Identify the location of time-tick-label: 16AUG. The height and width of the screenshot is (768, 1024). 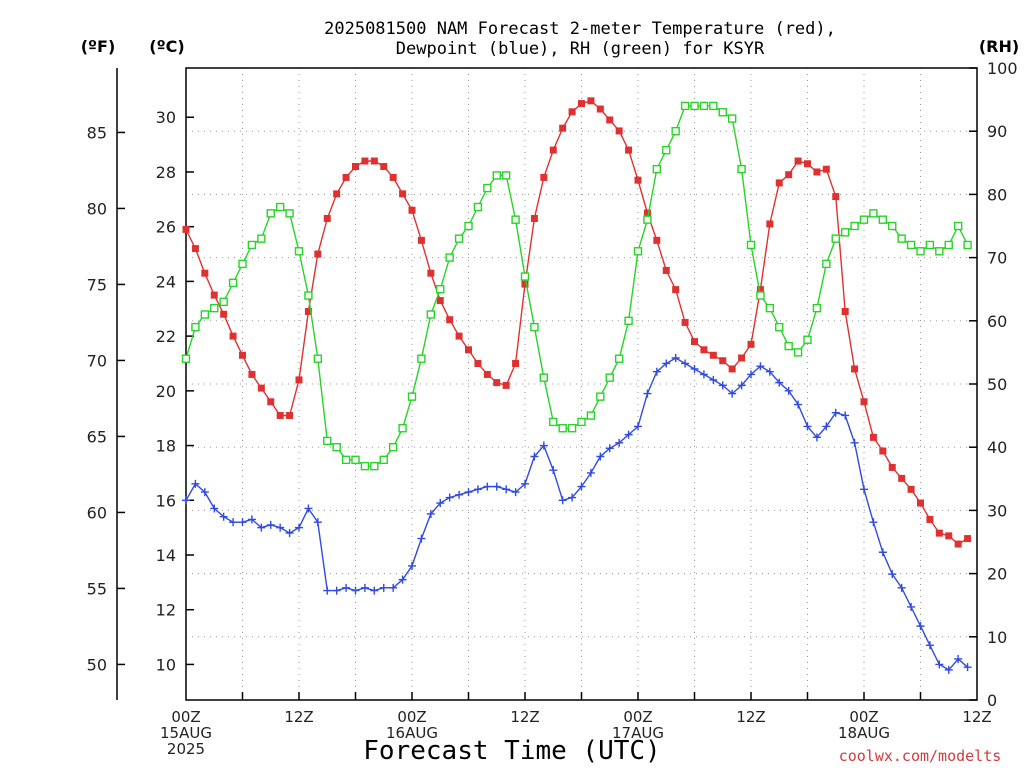
(412, 733).